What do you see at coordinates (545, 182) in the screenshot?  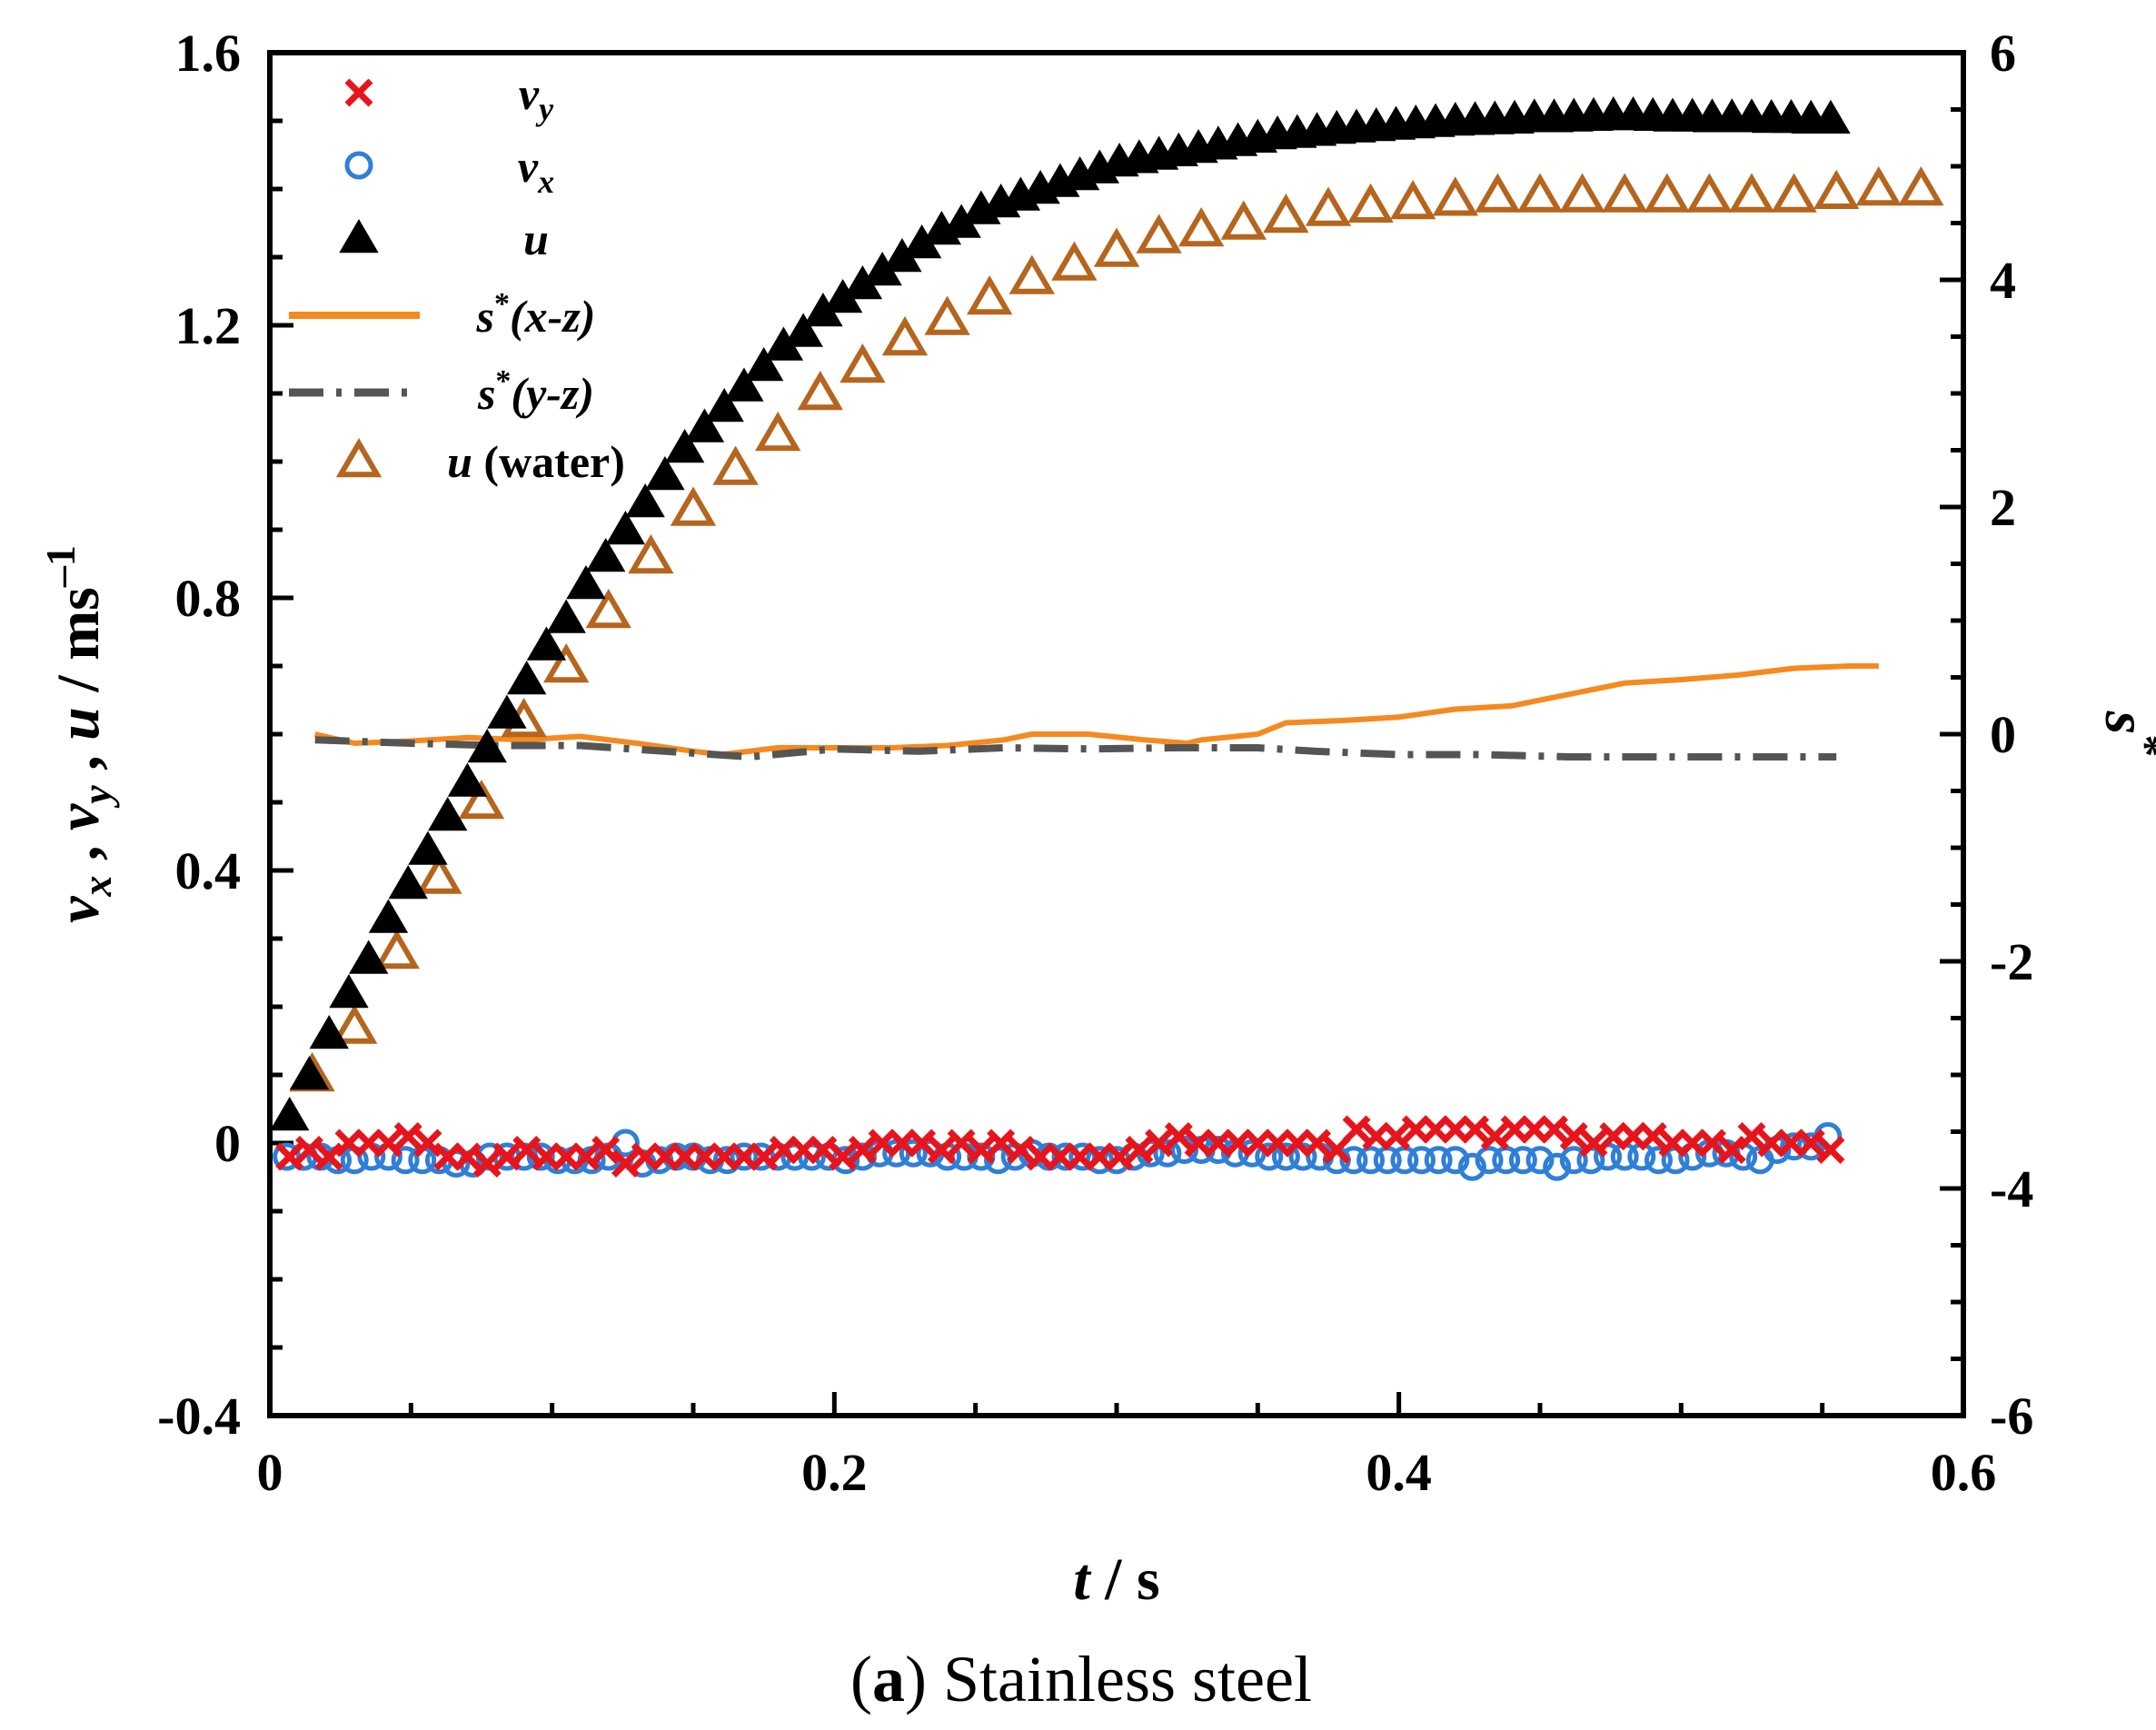 I see `legend-label-sub: x` at bounding box center [545, 182].